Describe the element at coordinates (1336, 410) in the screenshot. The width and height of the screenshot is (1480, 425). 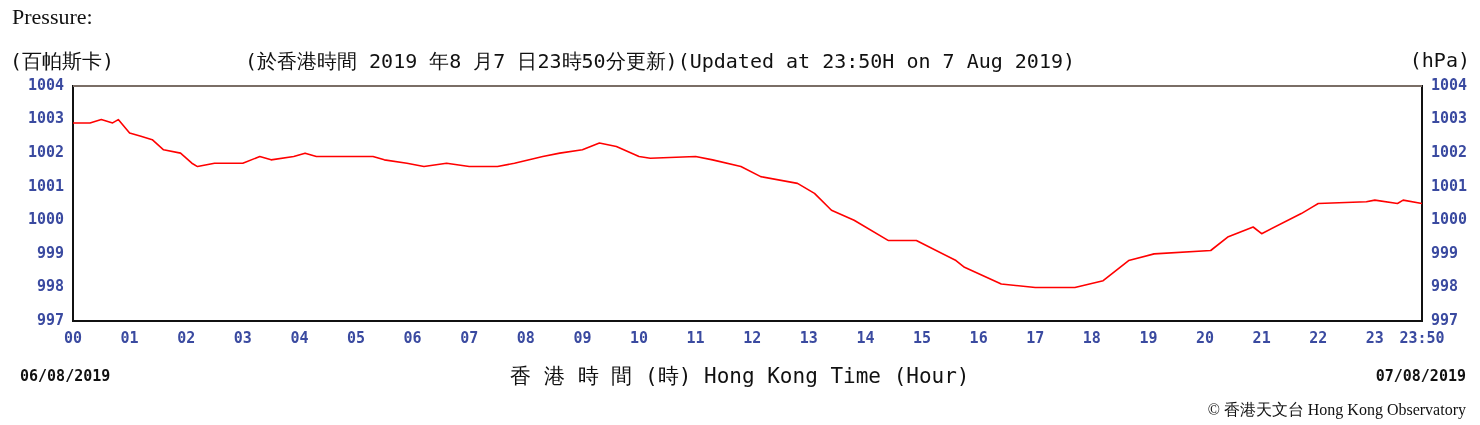
I see `text: © 香港天文台 Hong Kong Observatory` at that location.